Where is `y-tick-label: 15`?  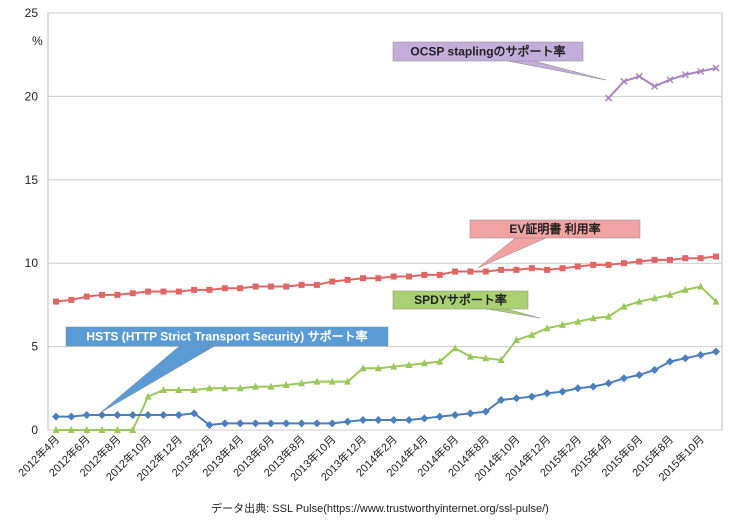
y-tick-label: 15 is located at coordinates (32, 180).